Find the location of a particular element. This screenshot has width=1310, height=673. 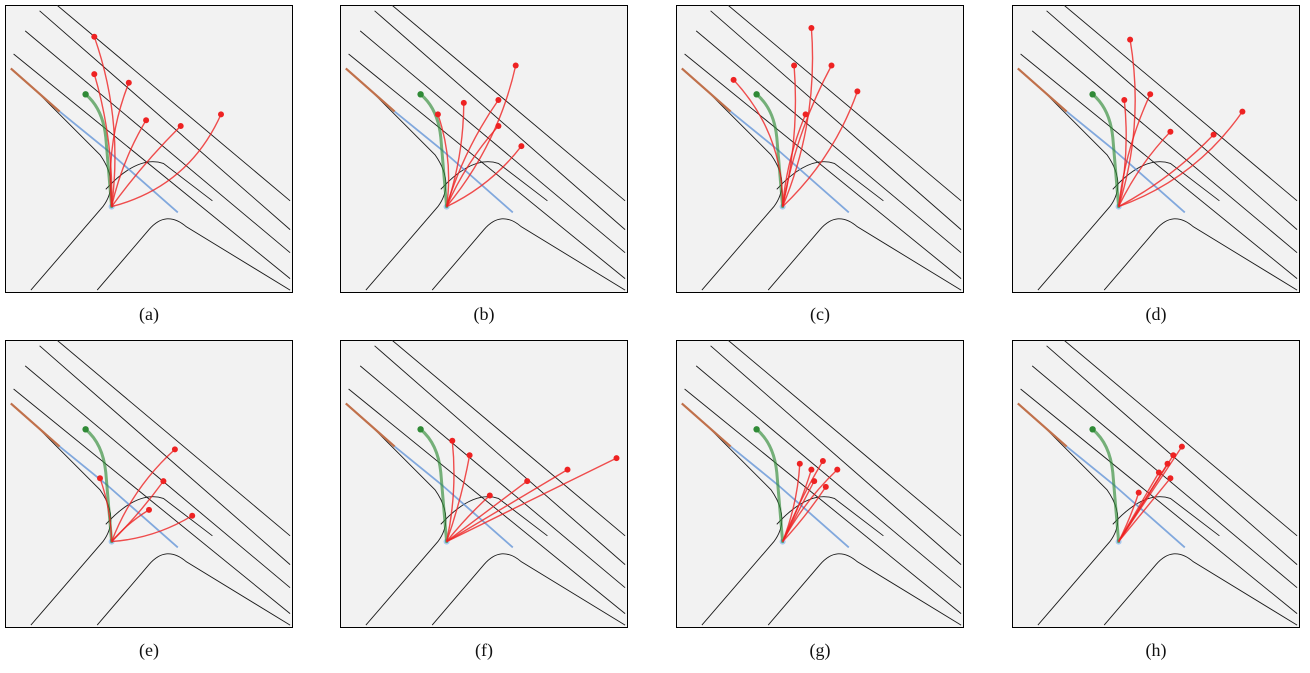

panel-caption: (a) is located at coordinates (149, 314).